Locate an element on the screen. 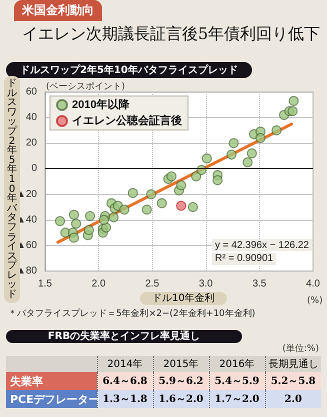 The image size is (327, 417). text: 5.9～6.2 is located at coordinates (181, 381).